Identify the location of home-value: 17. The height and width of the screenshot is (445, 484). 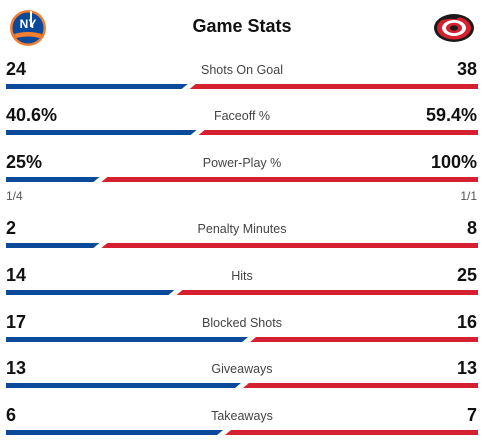
(16, 322).